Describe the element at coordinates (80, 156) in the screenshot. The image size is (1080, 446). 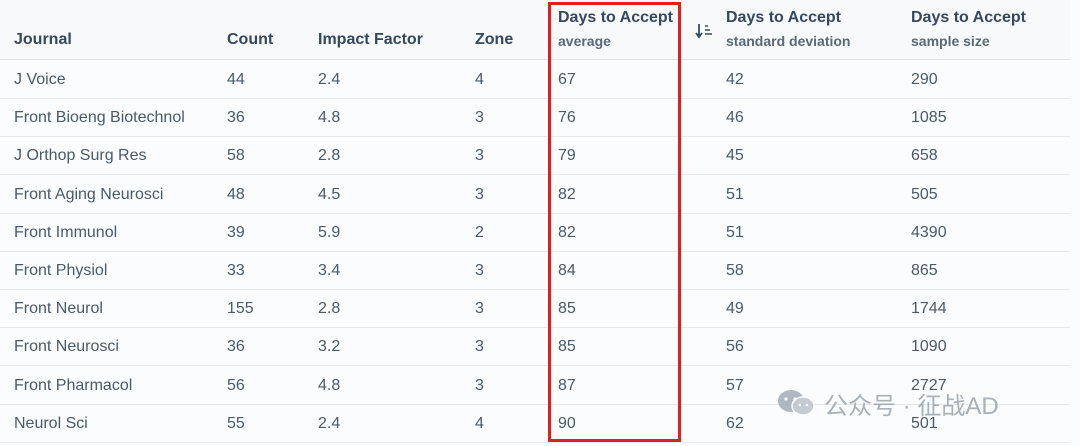
I see `cell-journal: J Orthop Surg Res` at that location.